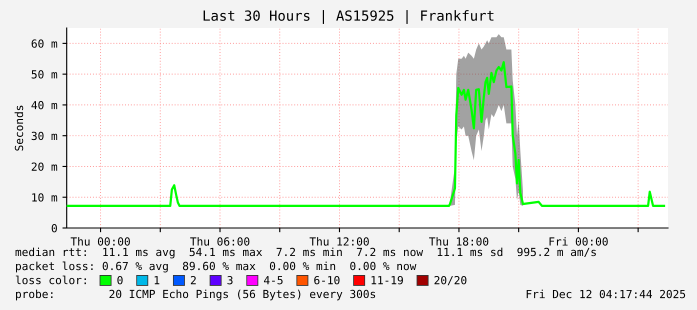  I want to click on x-tick-label: Thu 18:00, so click(458, 241).